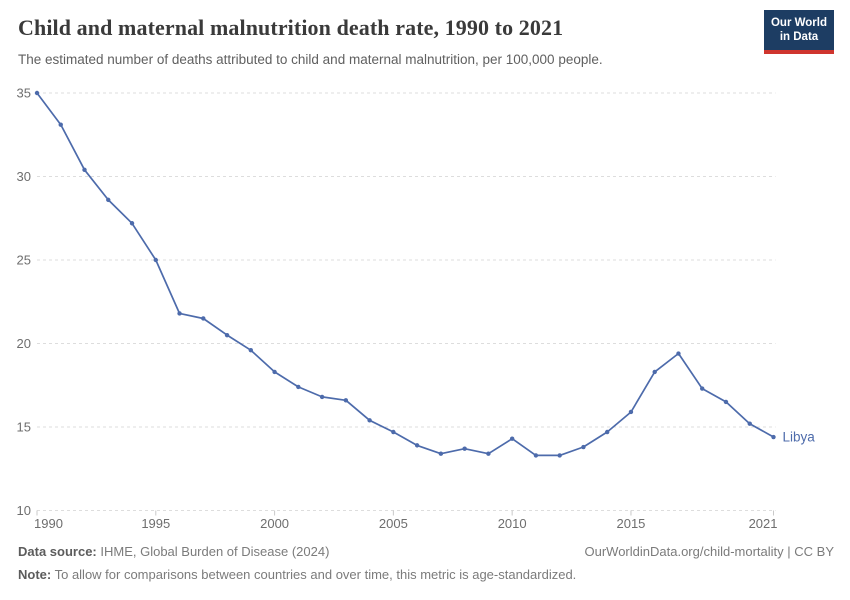  I want to click on data-point-2004, so click(369, 420).